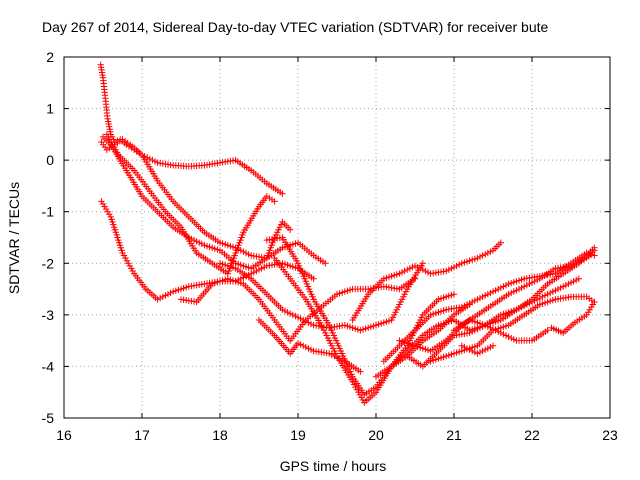 The image size is (640, 480). What do you see at coordinates (454, 435) in the screenshot?
I see `x-tick-label: 21` at bounding box center [454, 435].